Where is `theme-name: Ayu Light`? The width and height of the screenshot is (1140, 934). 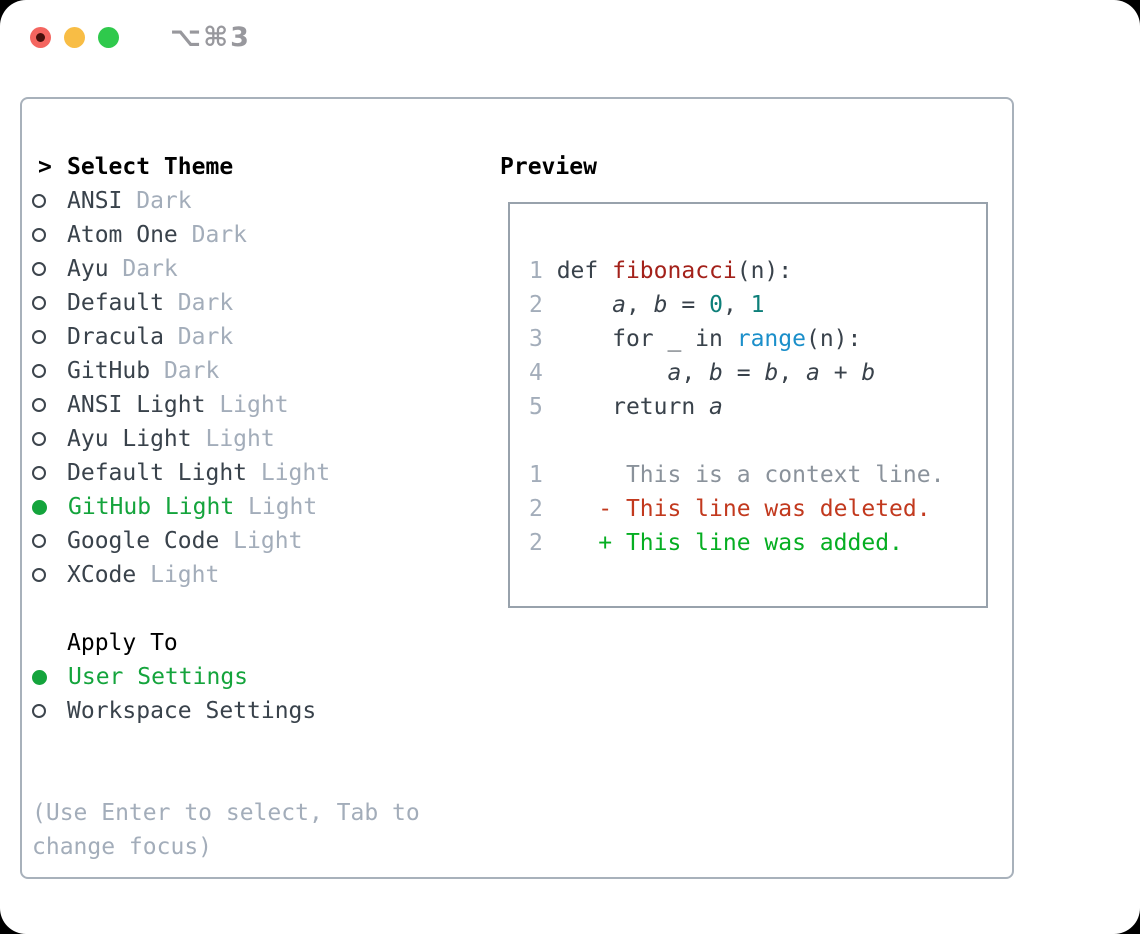 theme-name: Ayu Light is located at coordinates (129, 439).